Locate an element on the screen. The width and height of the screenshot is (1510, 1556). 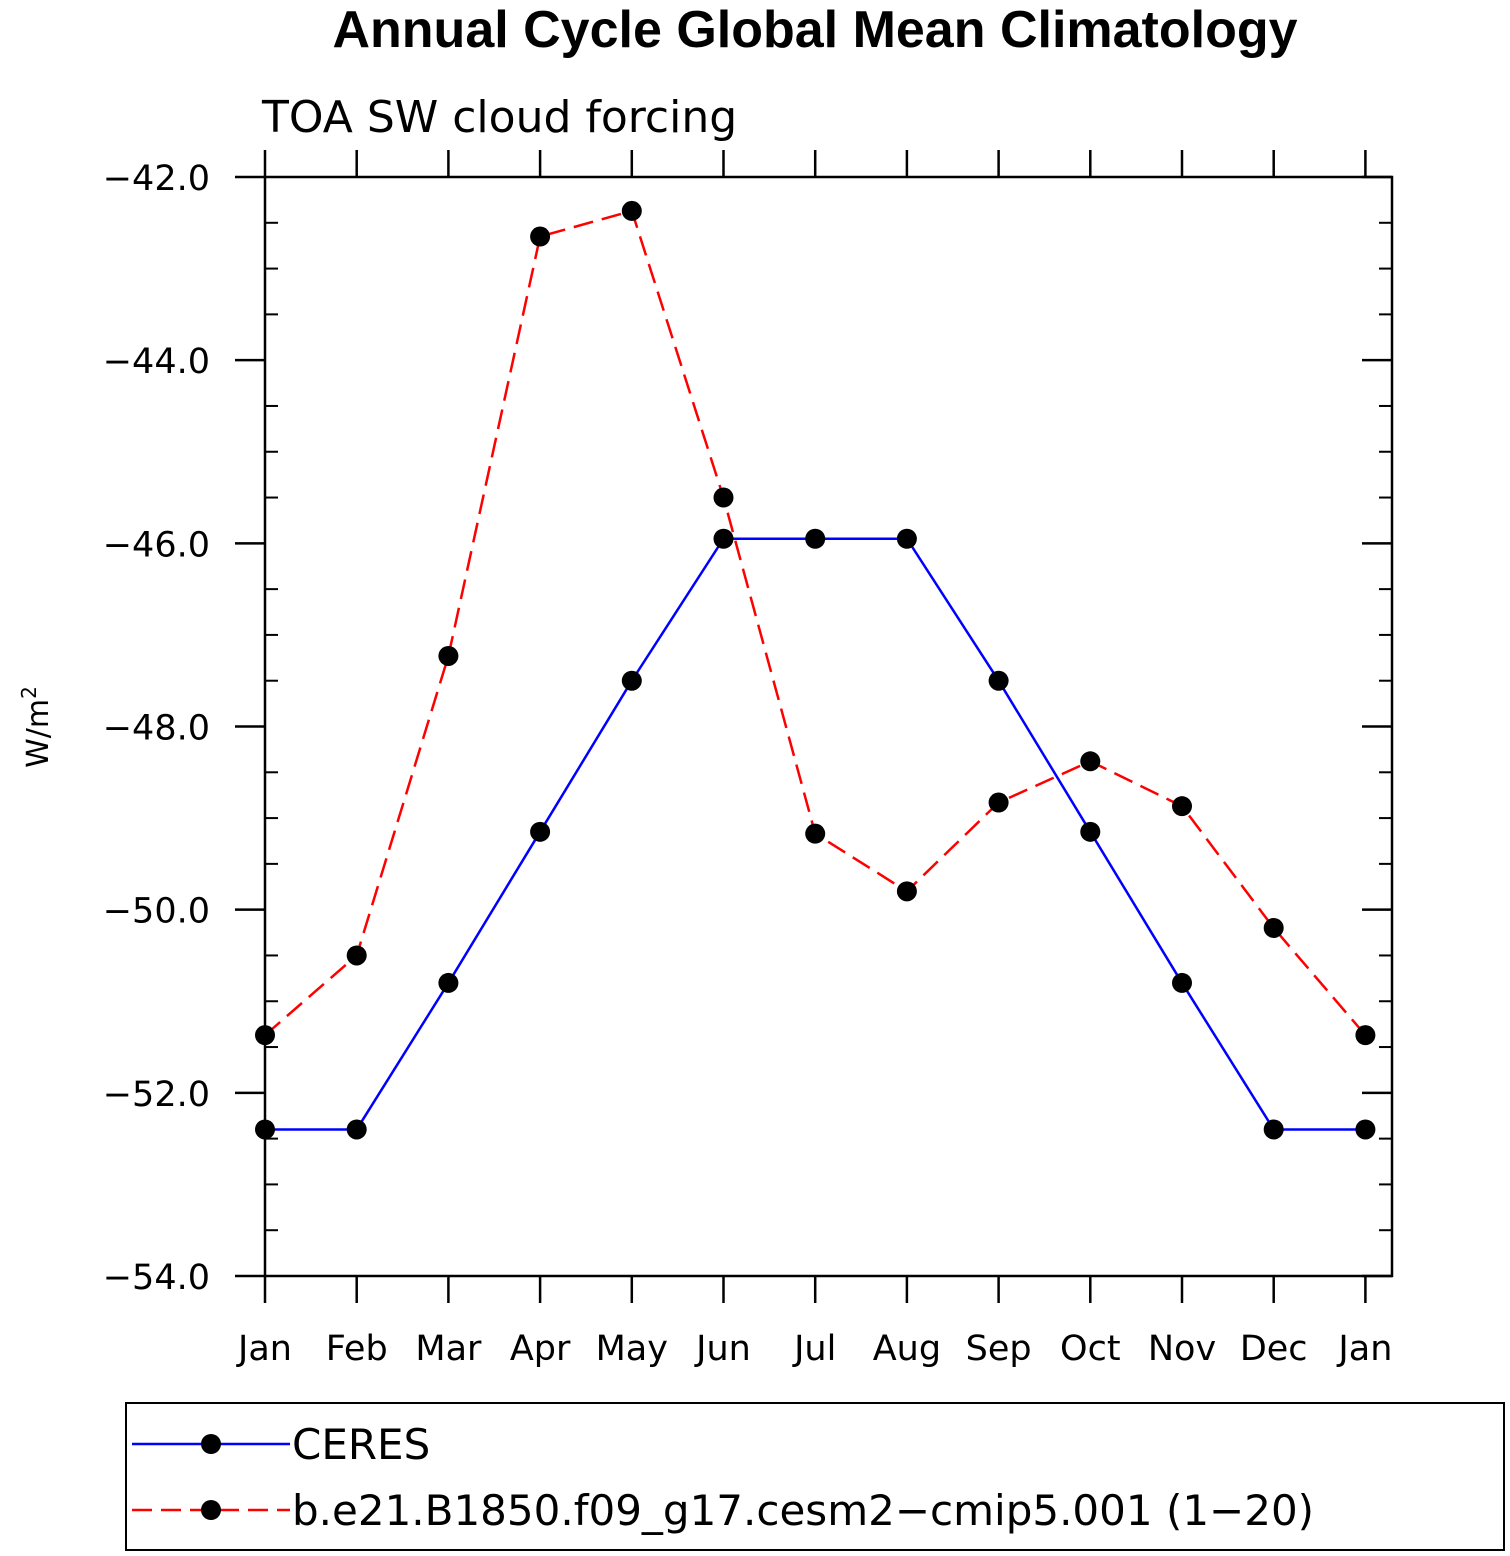
y-tick-label: −54.0 is located at coordinates (156, 1278).